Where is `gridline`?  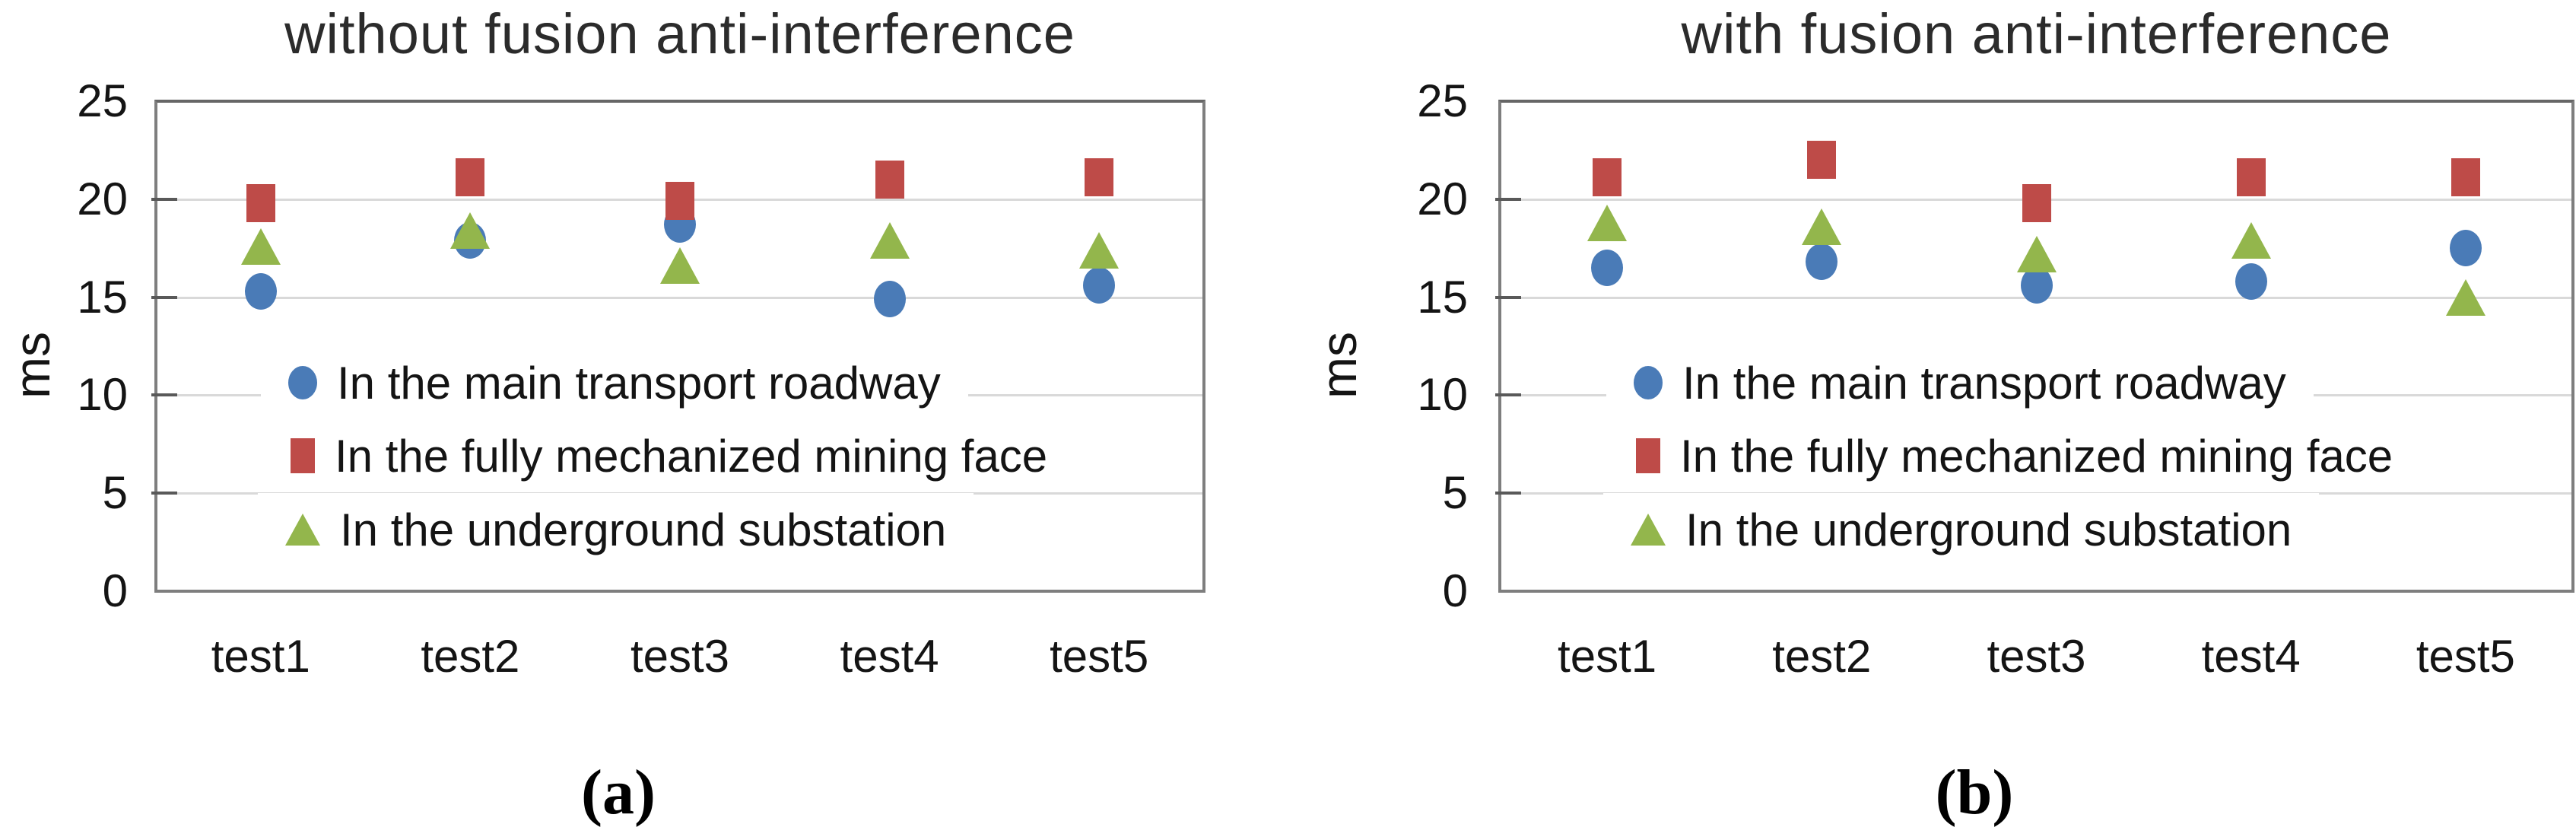 gridline is located at coordinates (680, 297).